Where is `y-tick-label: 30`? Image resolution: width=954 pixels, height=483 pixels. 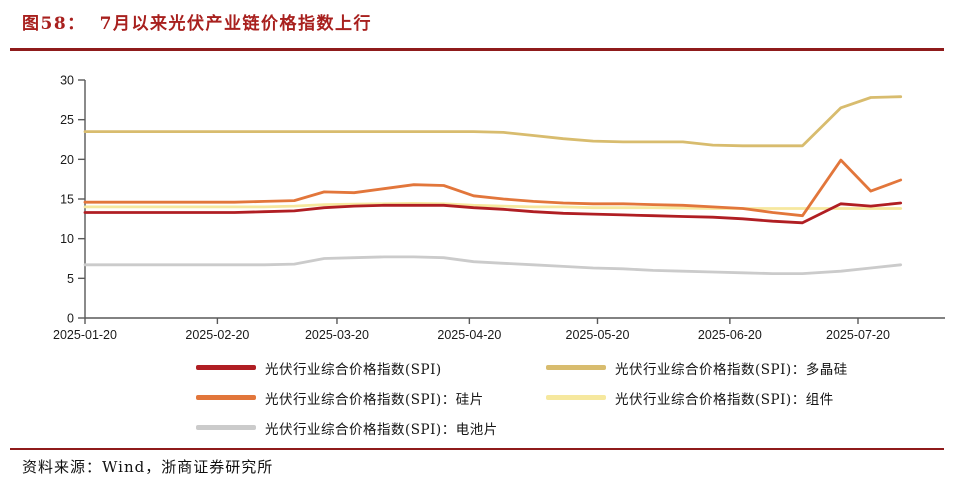
y-tick-label: 30 is located at coordinates (67, 81).